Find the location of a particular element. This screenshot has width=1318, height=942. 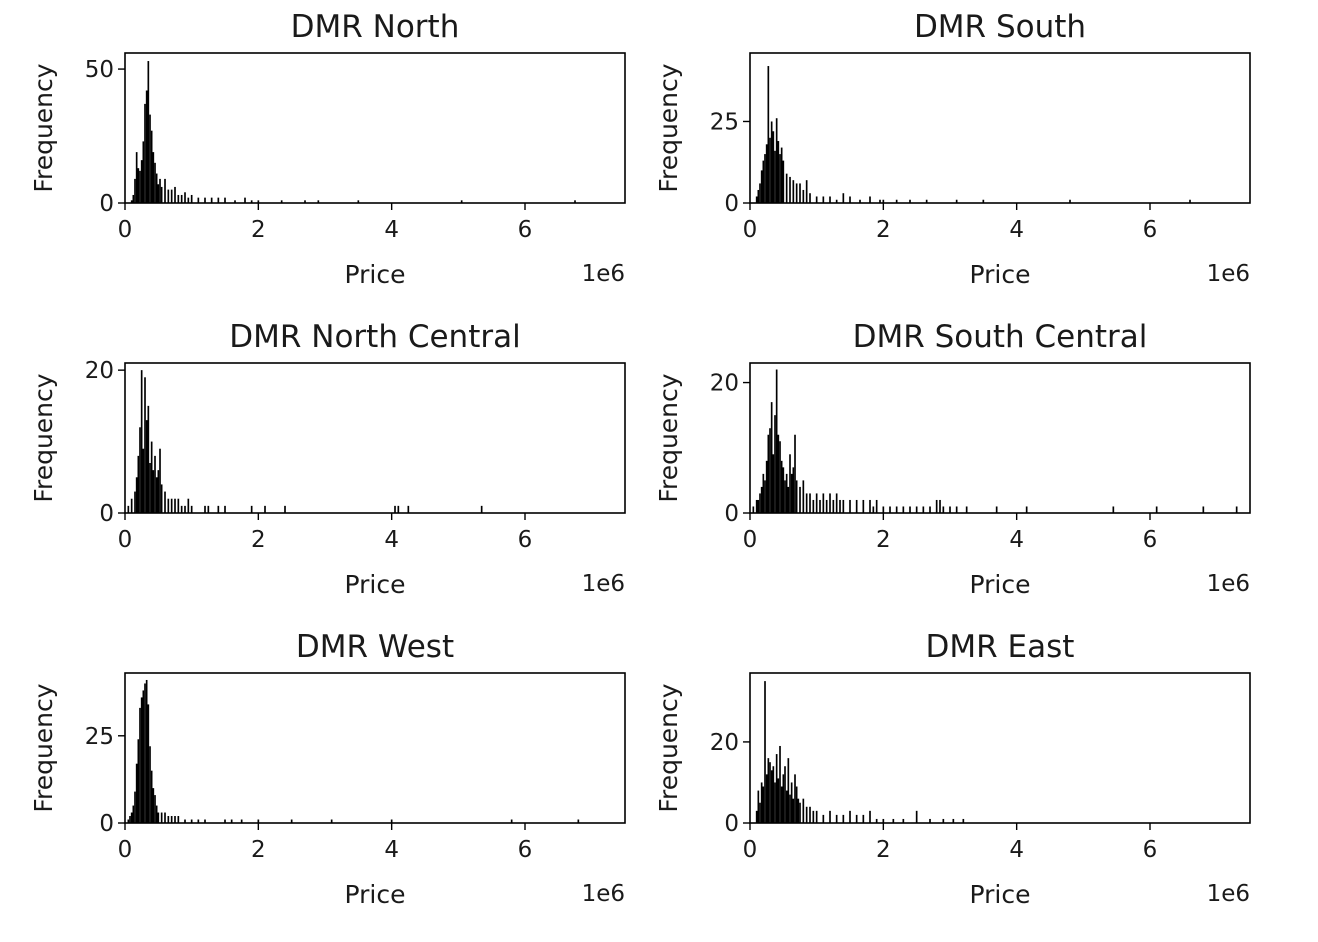

chart-panel: 0 2 4 6 0 25 DMR West Price 1e6 Frequency is located at coordinates (327, 769).